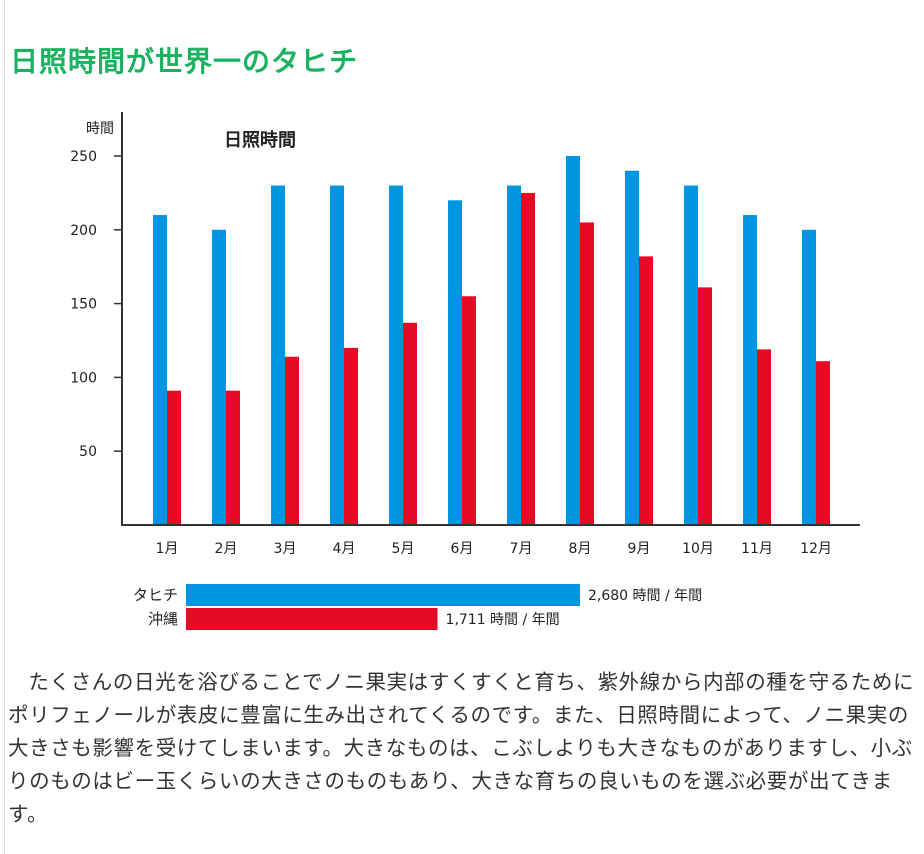 This screenshot has width=924, height=854. What do you see at coordinates (4, 427) in the screenshot?
I see `left-border-line` at bounding box center [4, 427].